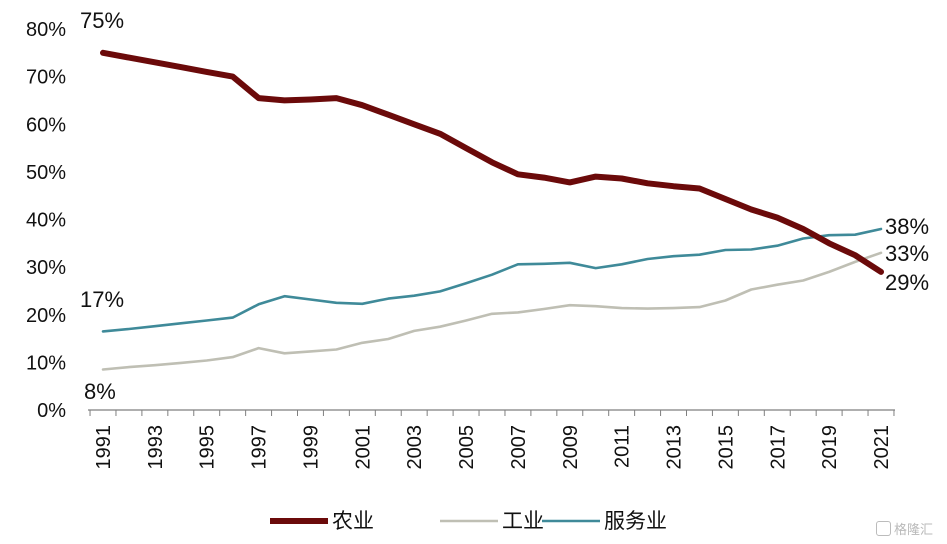 The height and width of the screenshot is (544, 947). What do you see at coordinates (102, 299) in the screenshot?
I see `start-value-label: 17%` at bounding box center [102, 299].